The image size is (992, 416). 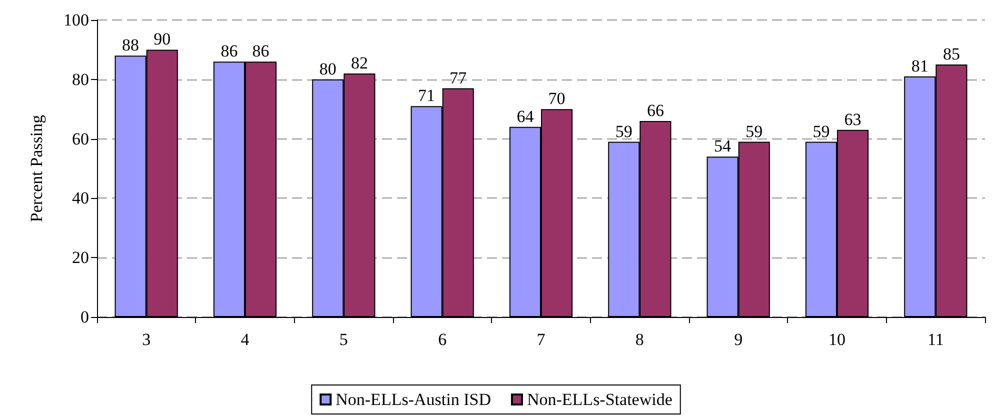 I want to click on y-tick-label: 60, so click(x=80, y=138).